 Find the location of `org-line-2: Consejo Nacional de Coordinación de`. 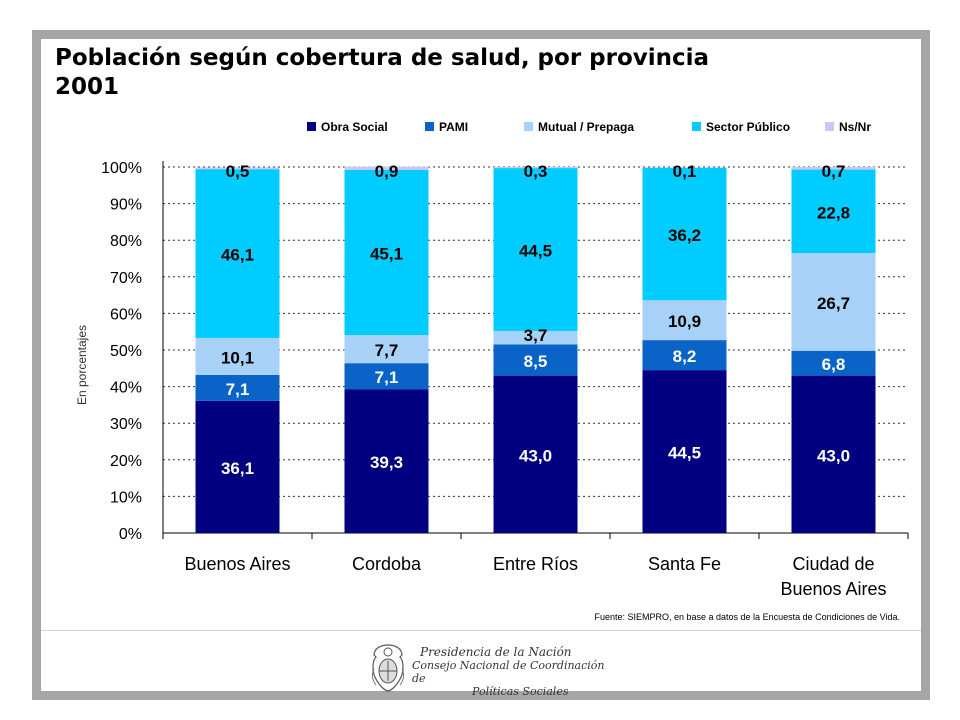

org-line-2: Consejo Nacional de Coordinación de is located at coordinates (508, 672).